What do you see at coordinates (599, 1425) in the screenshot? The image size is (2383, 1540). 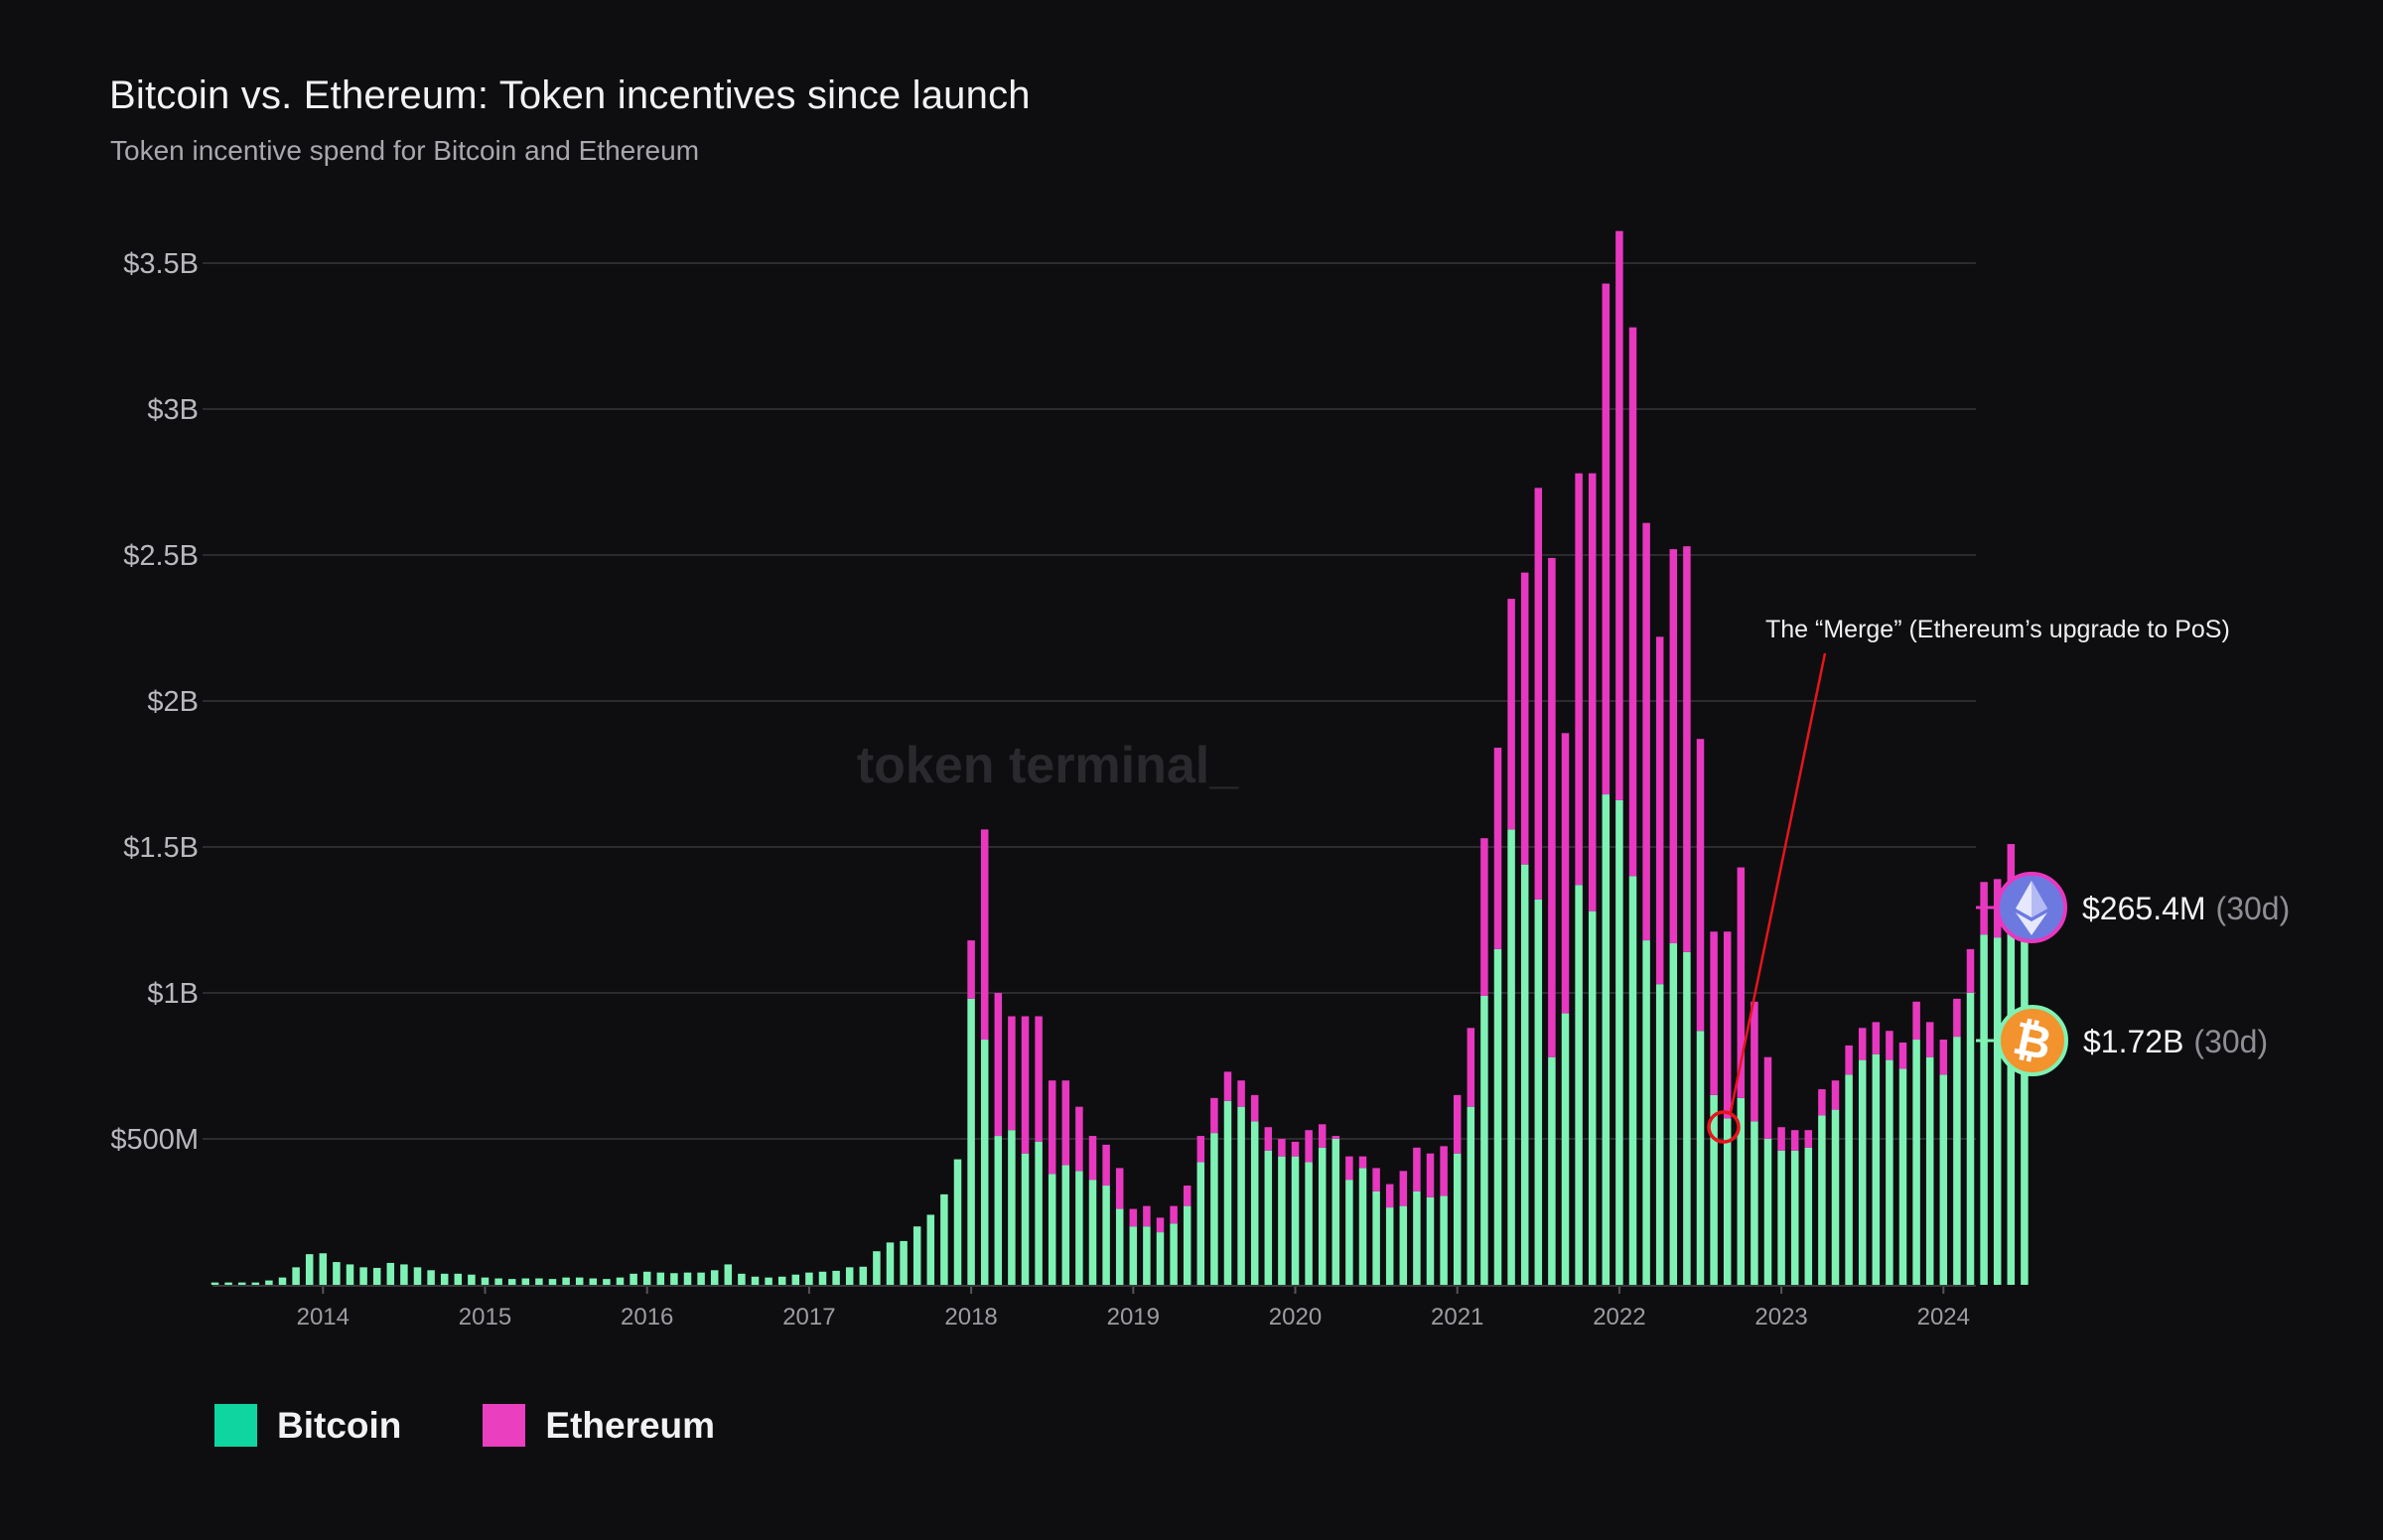 I see `legend-item-ethereum: Ethereum` at bounding box center [599, 1425].